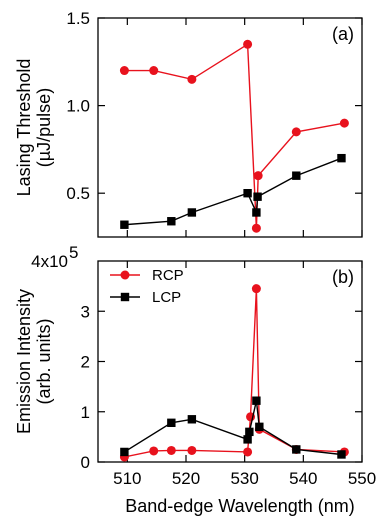 This screenshot has width=389, height=523. I want to click on x-tick-label: 520, so click(186, 478).